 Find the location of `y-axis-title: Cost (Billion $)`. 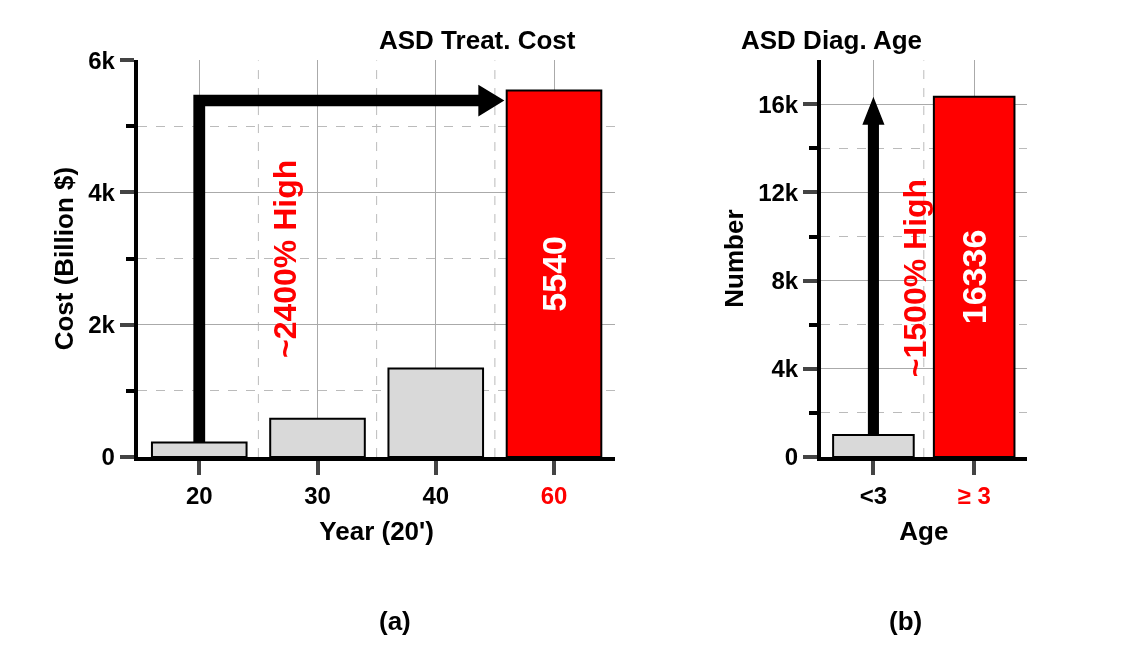

y-axis-title: Cost (Billion $) is located at coordinates (64, 258).